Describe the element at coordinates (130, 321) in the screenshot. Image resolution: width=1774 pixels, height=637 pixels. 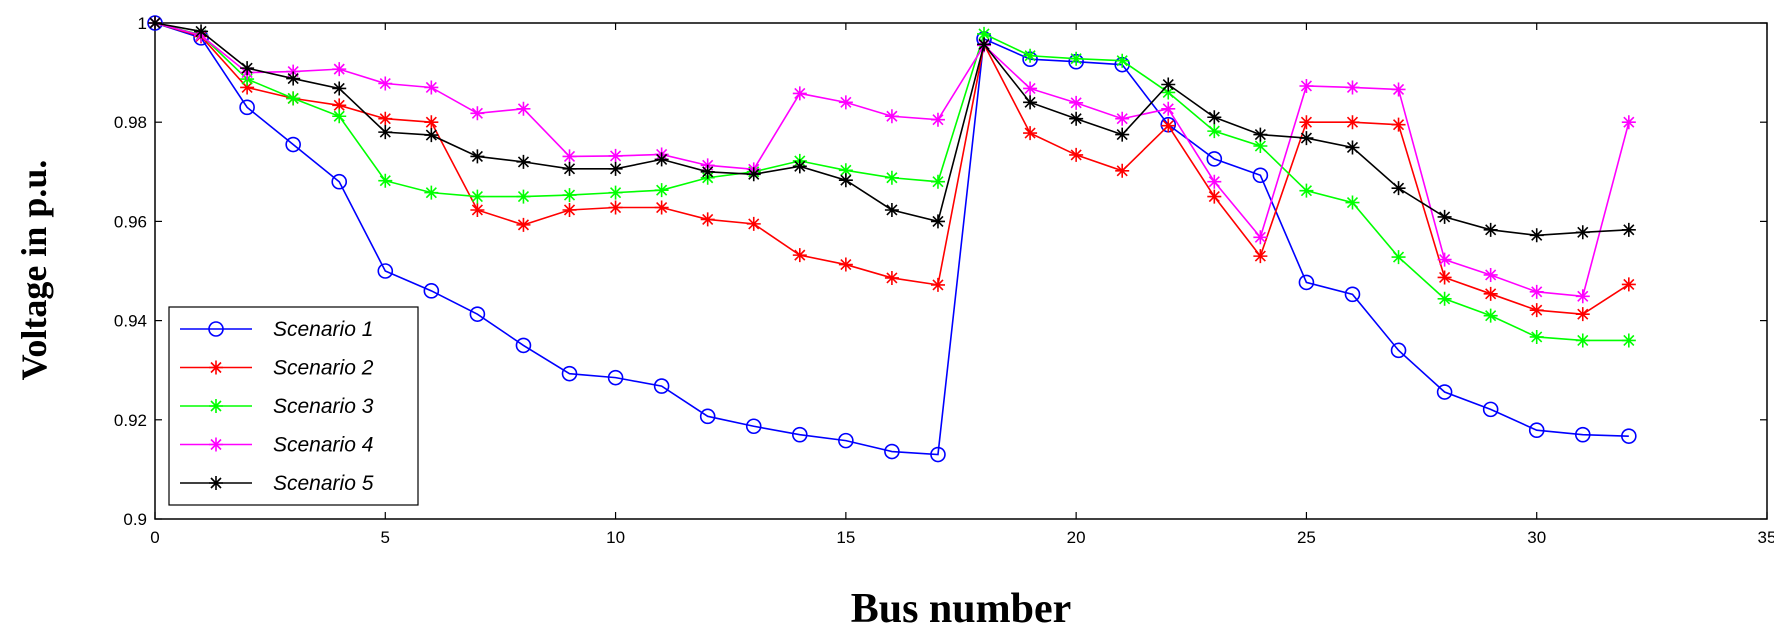
I see `y-tick-label: 0.94` at that location.